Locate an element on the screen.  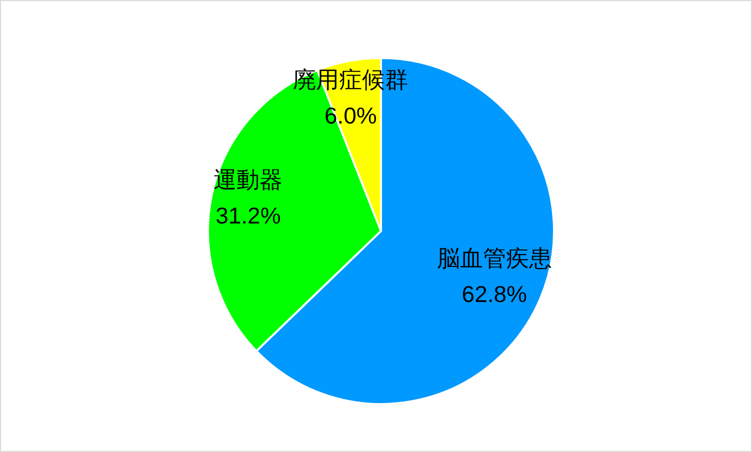
slice-label: 脳血管疾患 is located at coordinates (494, 257).